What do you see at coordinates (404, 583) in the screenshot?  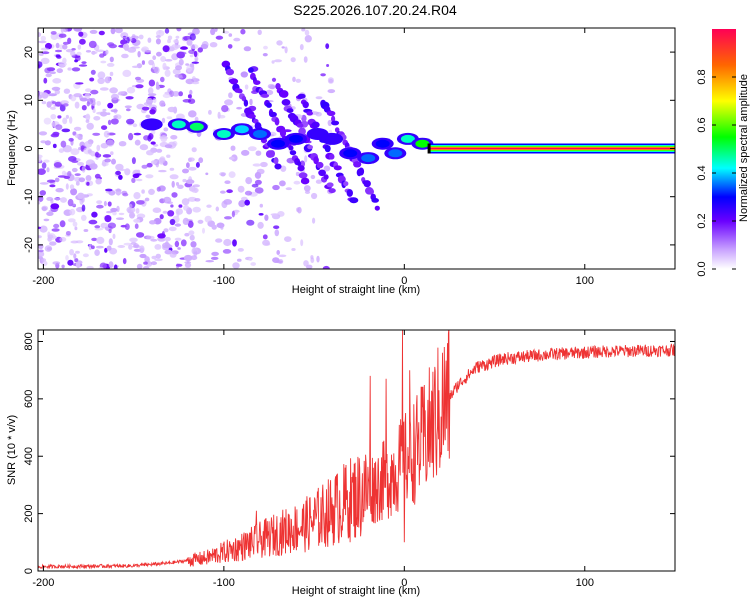 I see `snr-xtick-label: 0` at bounding box center [404, 583].